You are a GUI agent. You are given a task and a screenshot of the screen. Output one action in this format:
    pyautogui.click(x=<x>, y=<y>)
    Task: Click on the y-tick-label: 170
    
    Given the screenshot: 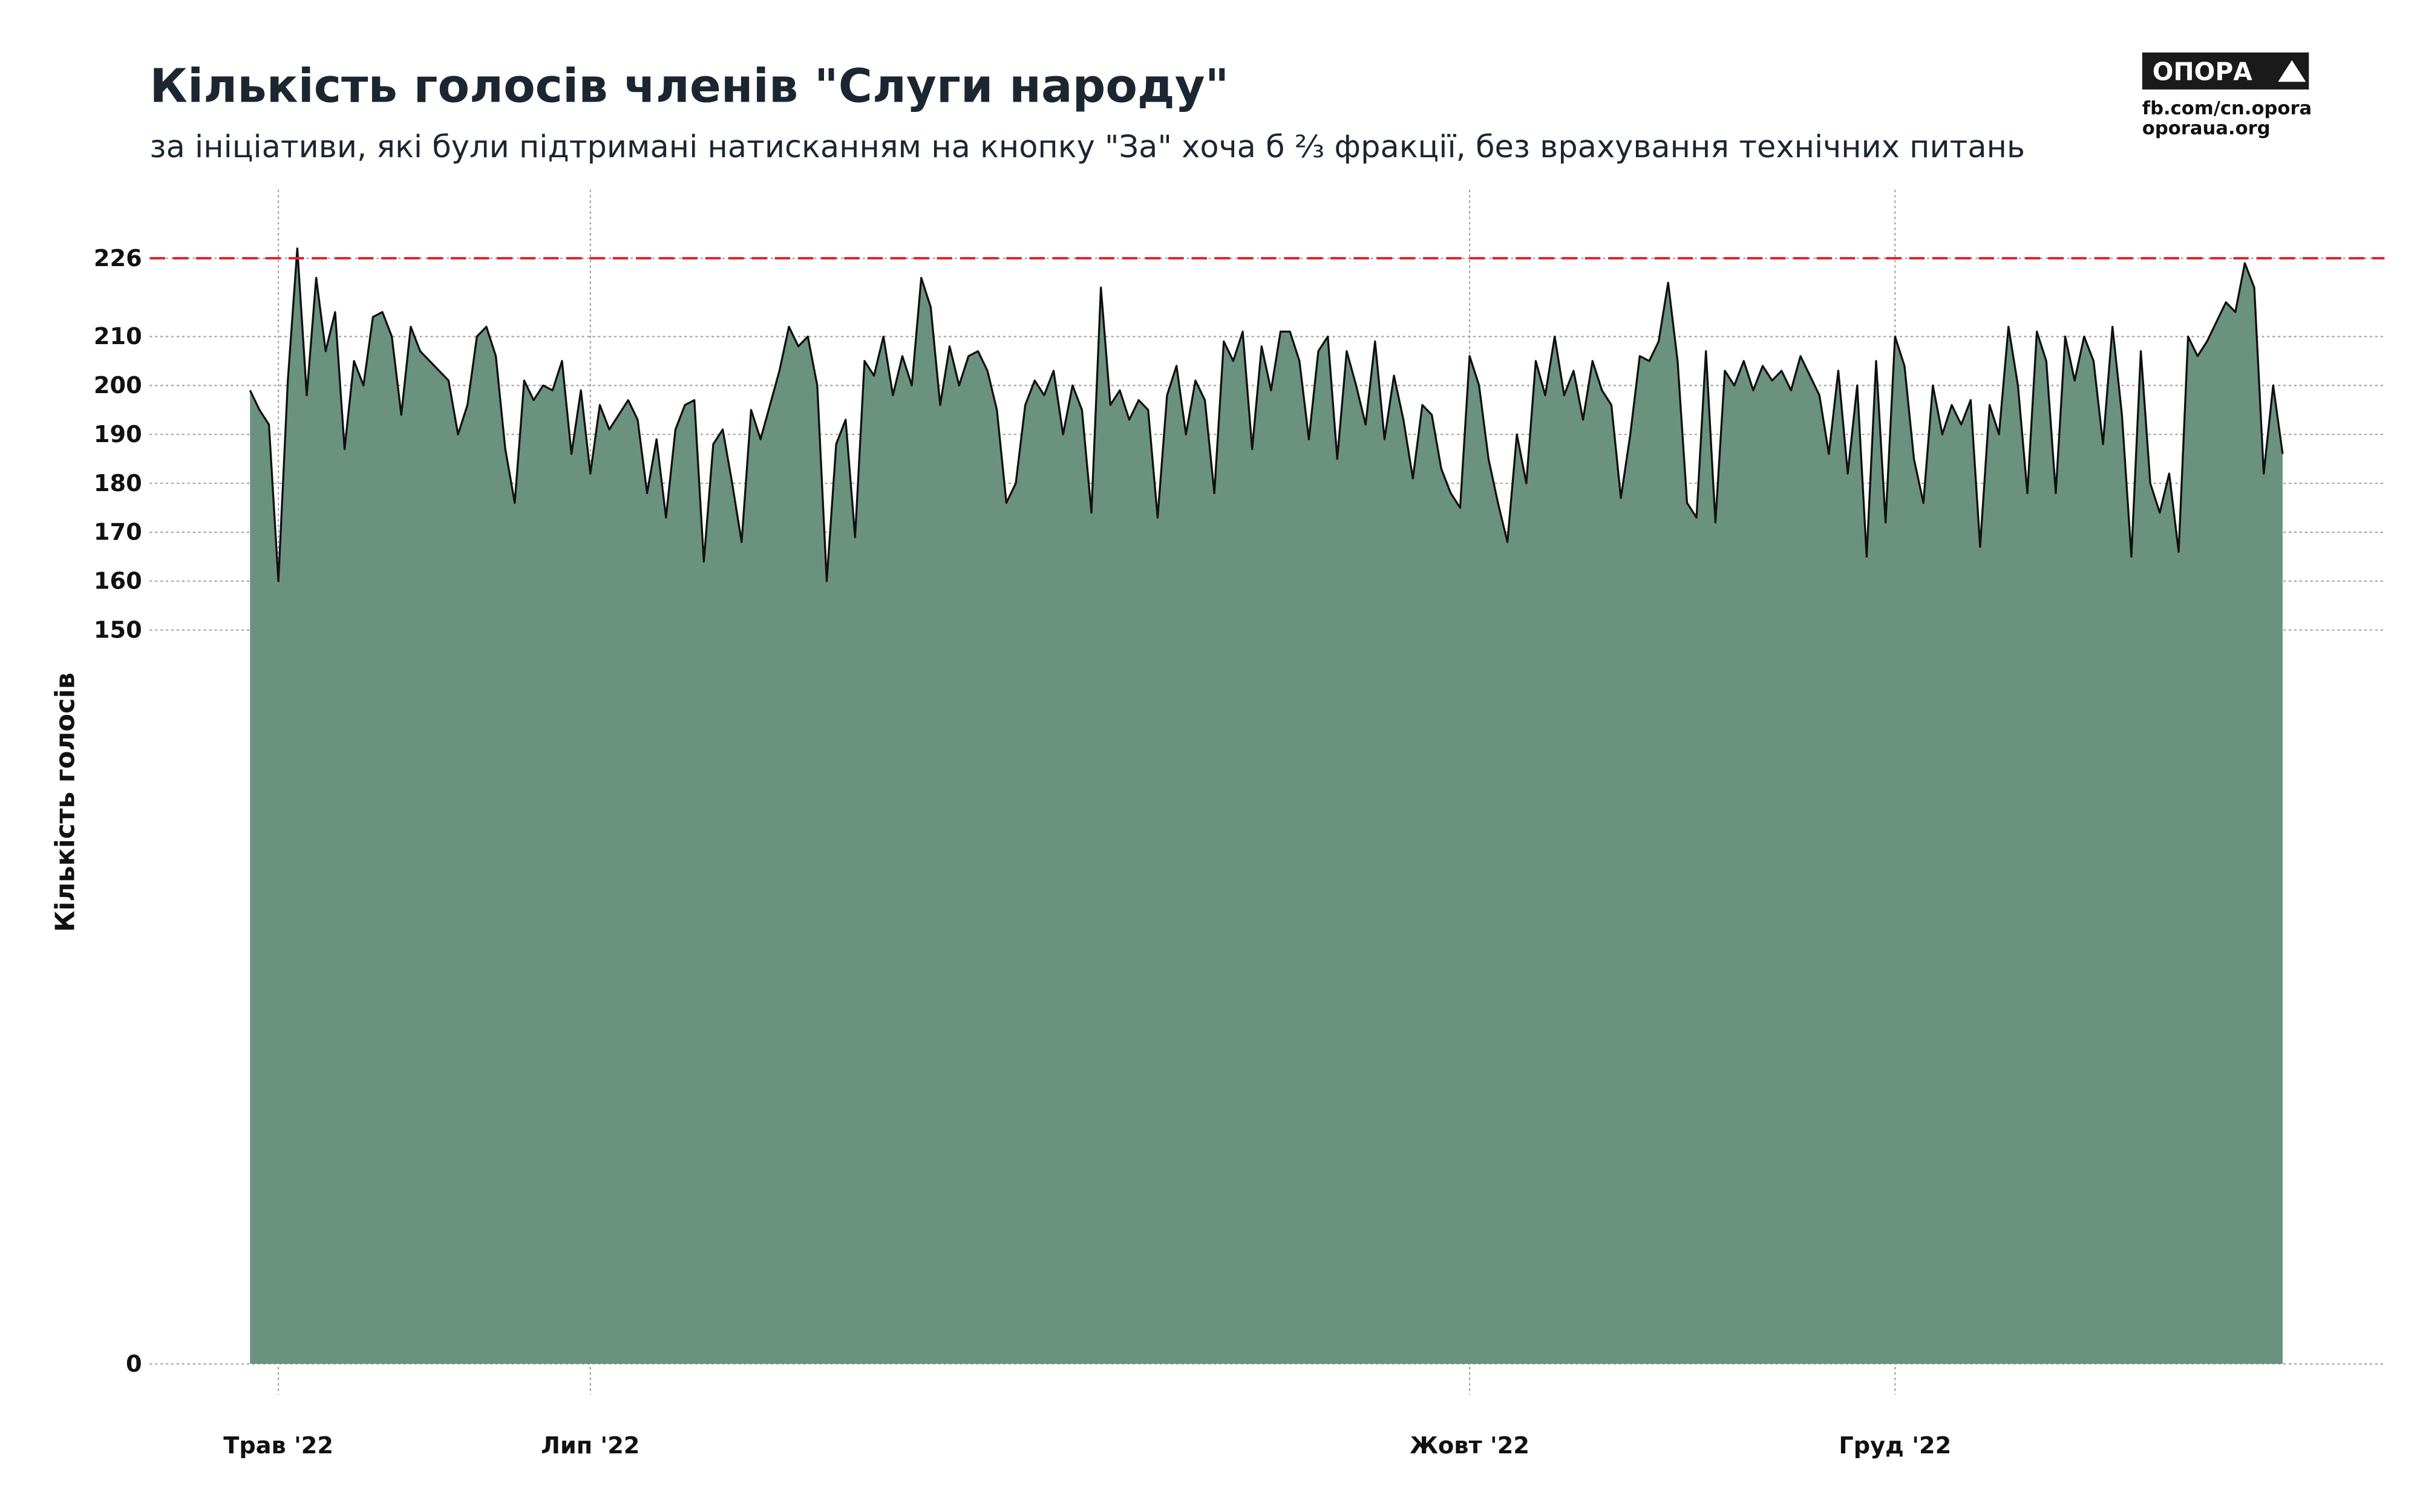 What is the action you would take?
    pyautogui.click(x=118, y=532)
    